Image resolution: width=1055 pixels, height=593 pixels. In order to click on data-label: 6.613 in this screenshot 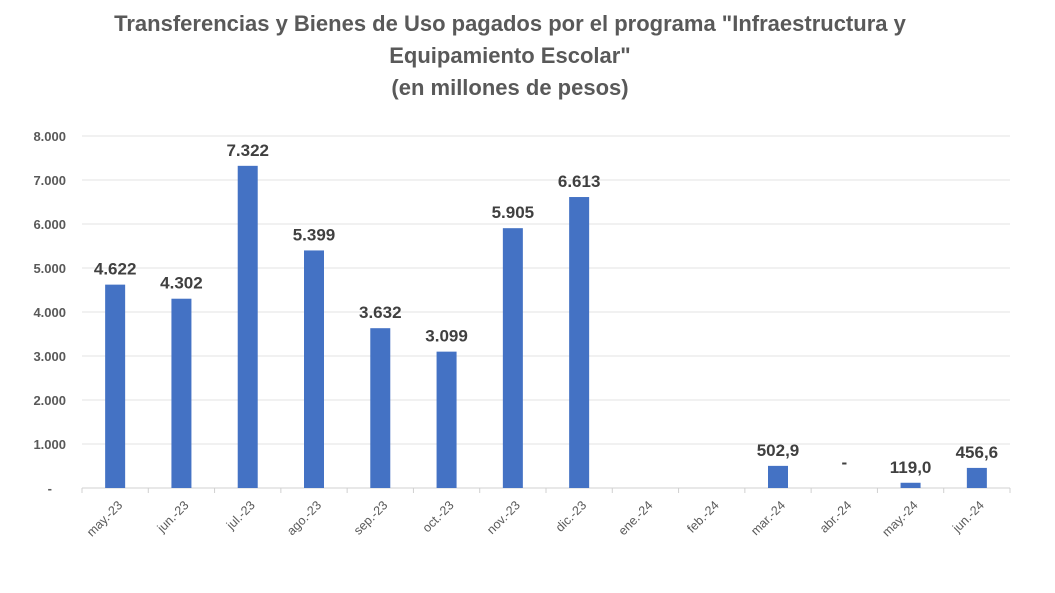, I will do `click(579, 181)`.